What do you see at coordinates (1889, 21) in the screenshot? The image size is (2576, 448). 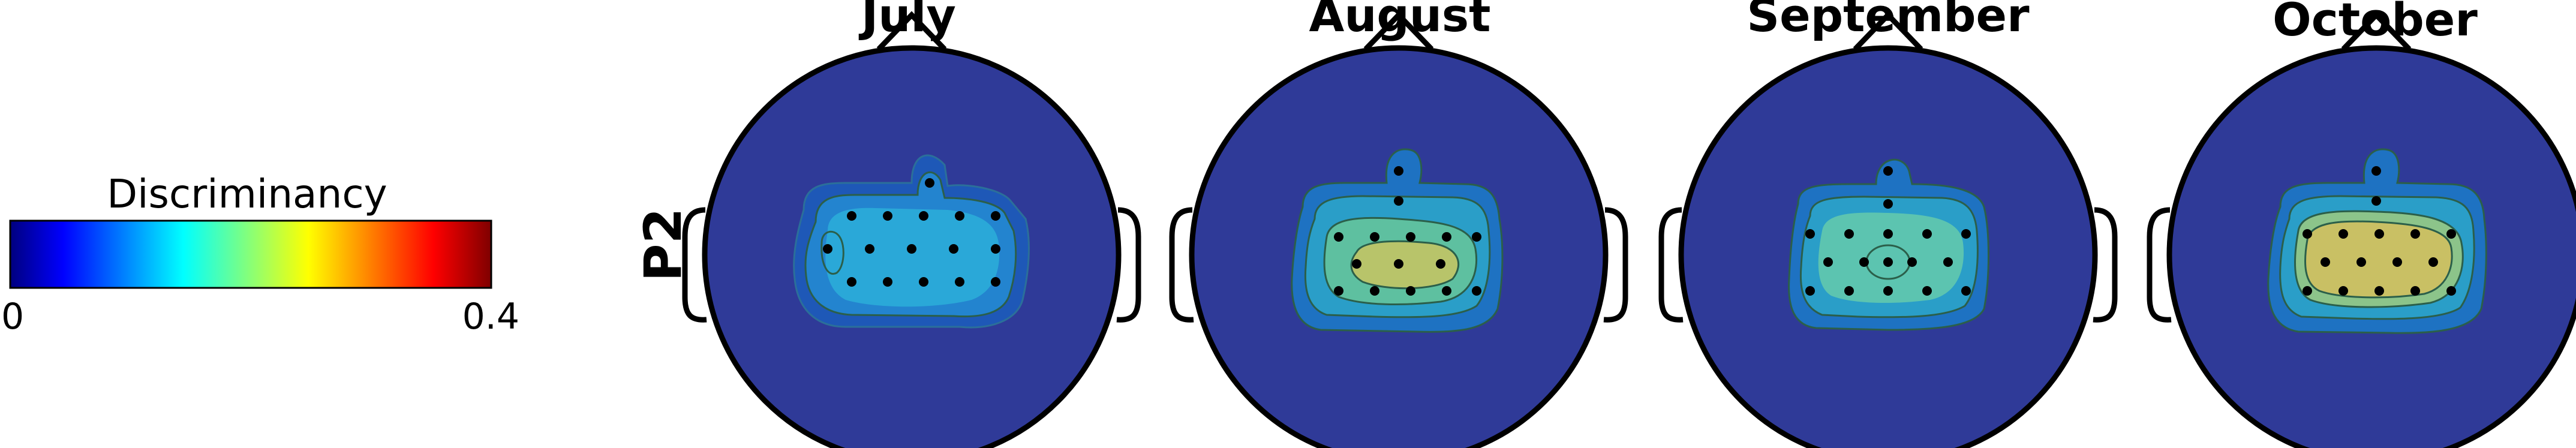 I see `month-title-september: September` at bounding box center [1889, 21].